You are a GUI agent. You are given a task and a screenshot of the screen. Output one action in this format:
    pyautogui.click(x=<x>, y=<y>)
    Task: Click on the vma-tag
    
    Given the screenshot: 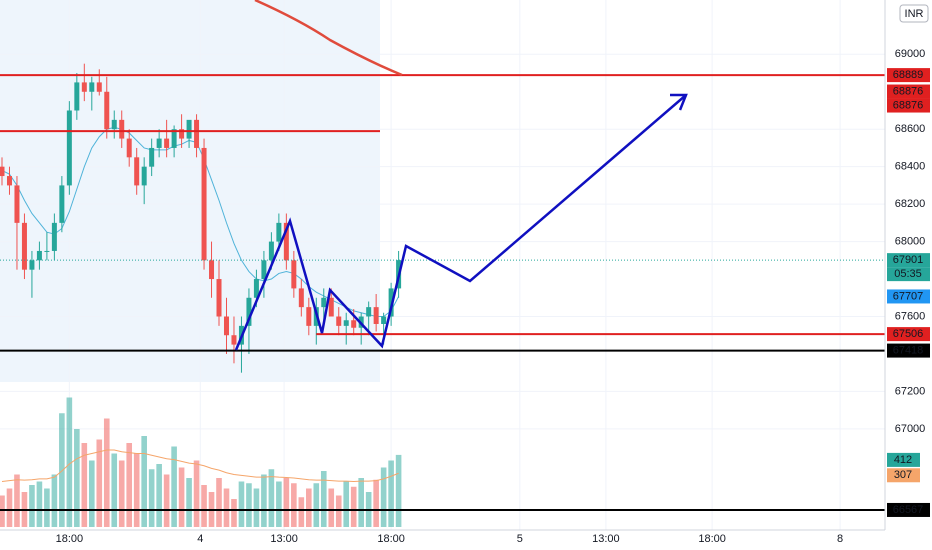 What is the action you would take?
    pyautogui.click(x=903, y=475)
    